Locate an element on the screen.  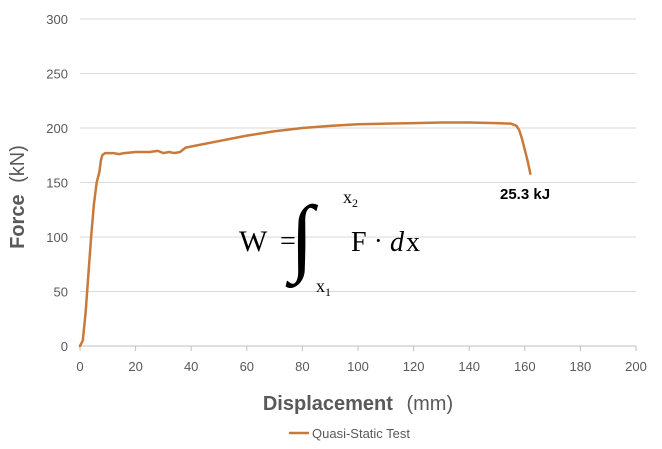
x-tick-labels: 0 20 40 60 80 100 120 140 160 180 200 is located at coordinates (361, 366).